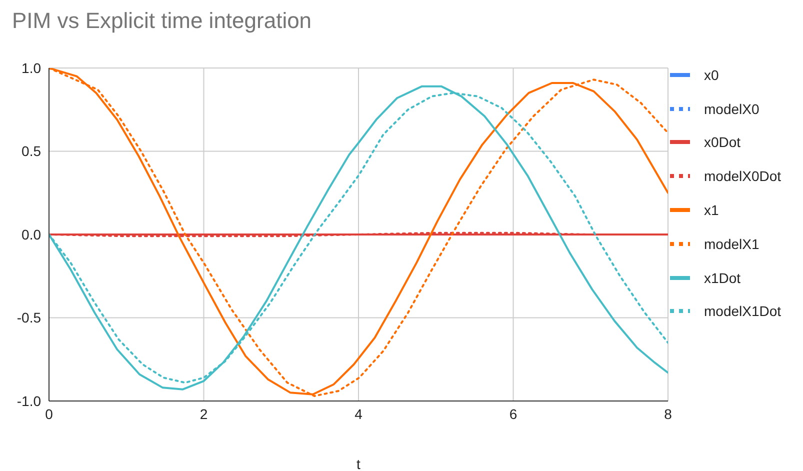 The height and width of the screenshot is (471, 803). I want to click on y-tick-label: 0.0, so click(32, 234).